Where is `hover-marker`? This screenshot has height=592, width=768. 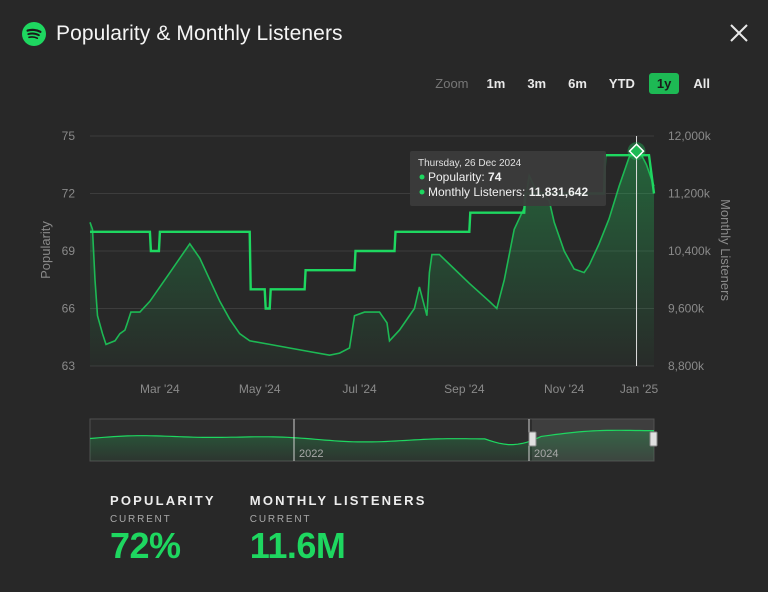 hover-marker is located at coordinates (636, 151).